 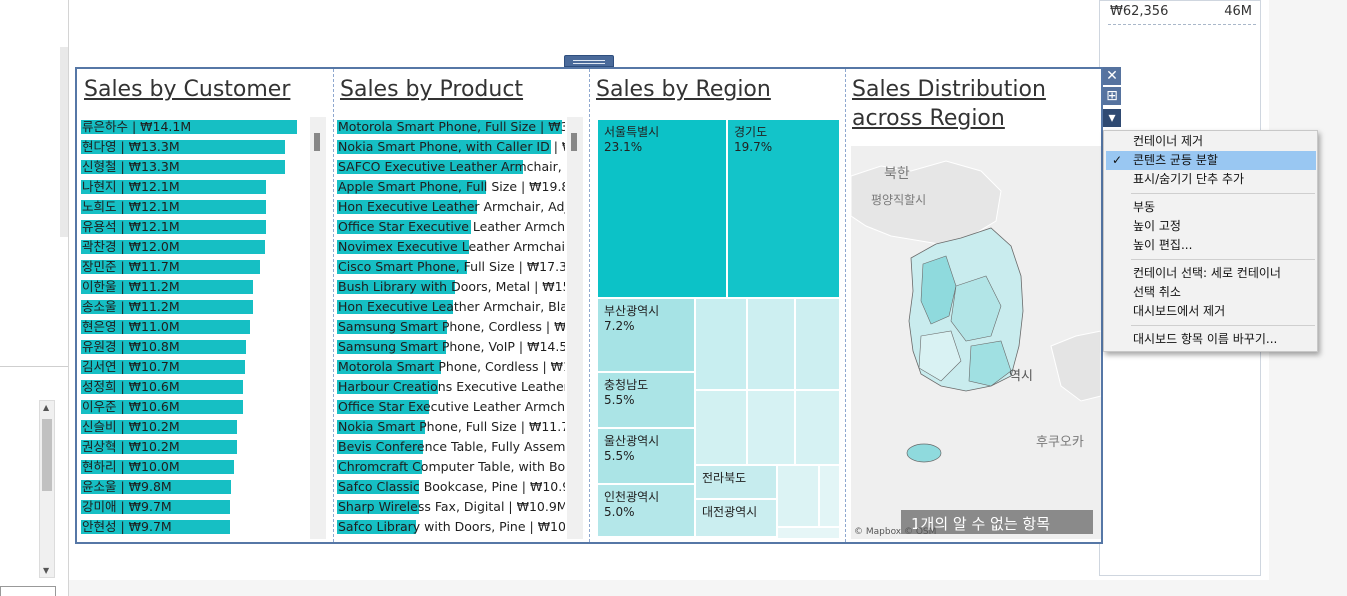 What do you see at coordinates (195, 447) in the screenshot?
I see `customer-bar-row: 권상혁 | ₩10.2M` at bounding box center [195, 447].